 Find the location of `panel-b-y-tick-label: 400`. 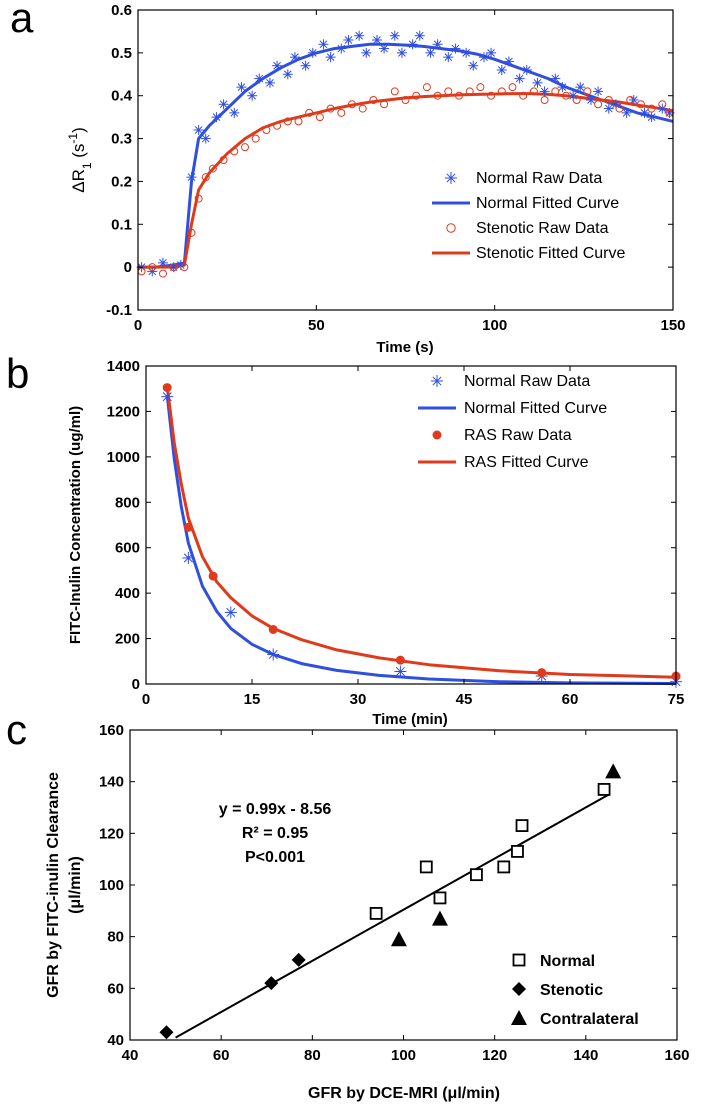

panel-b-y-tick-label: 400 is located at coordinates (127, 593).